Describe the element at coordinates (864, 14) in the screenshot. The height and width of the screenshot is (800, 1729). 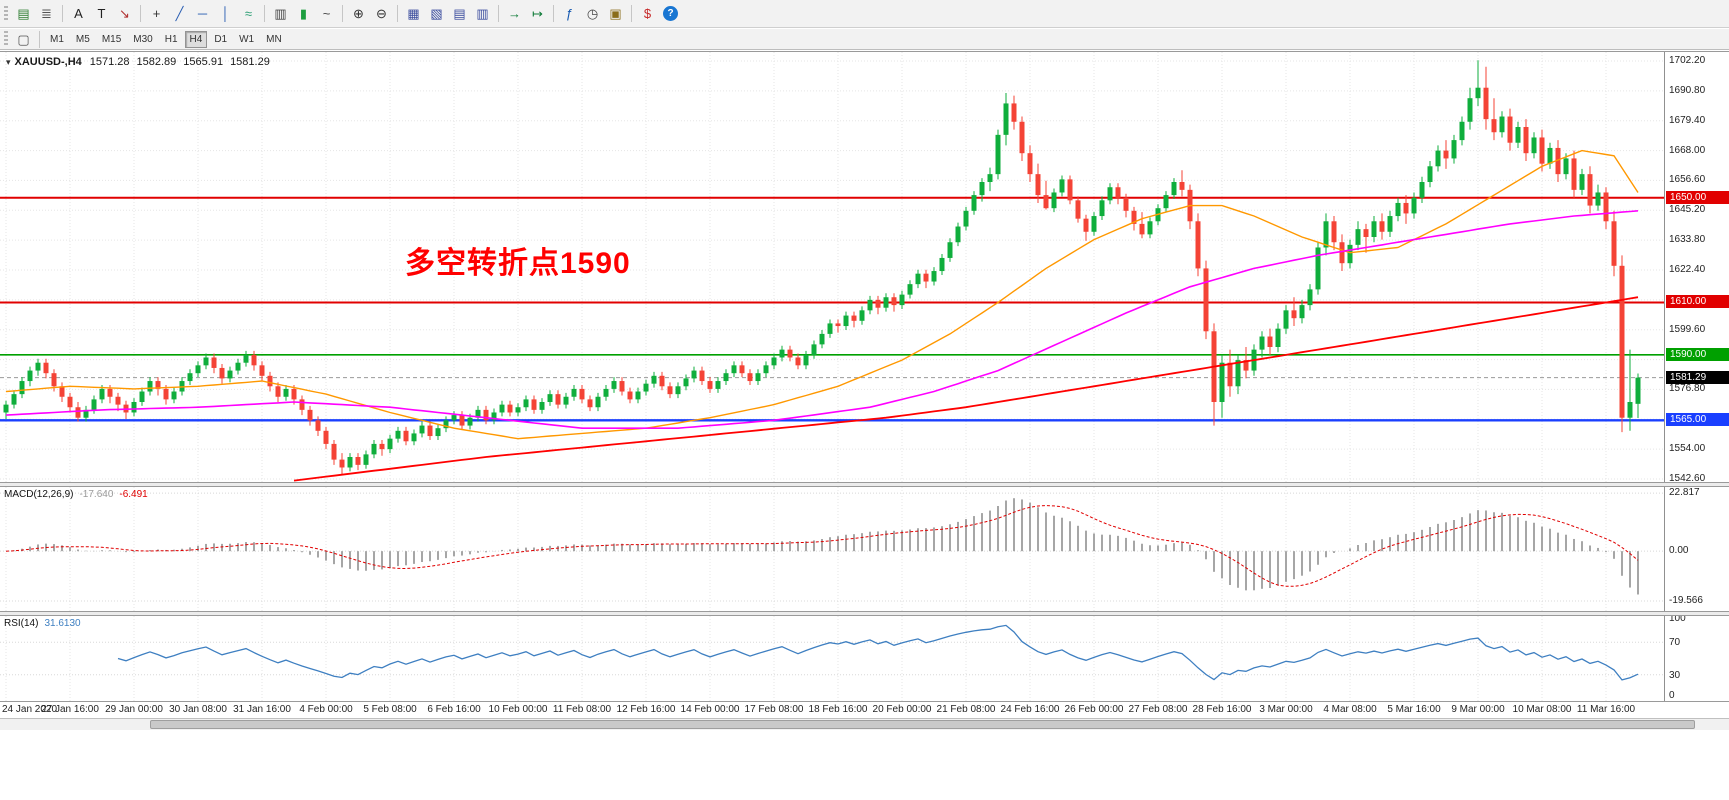
I see `main-toolbar: ▤ ≣ A T ↘ + ╱ ─ │ ≈ ▥ ▮ ~ ⊕ ⊖ ▦ ▧ ▤ ▥ → ↦ ƒ ◷ ▣ $?` at that location.